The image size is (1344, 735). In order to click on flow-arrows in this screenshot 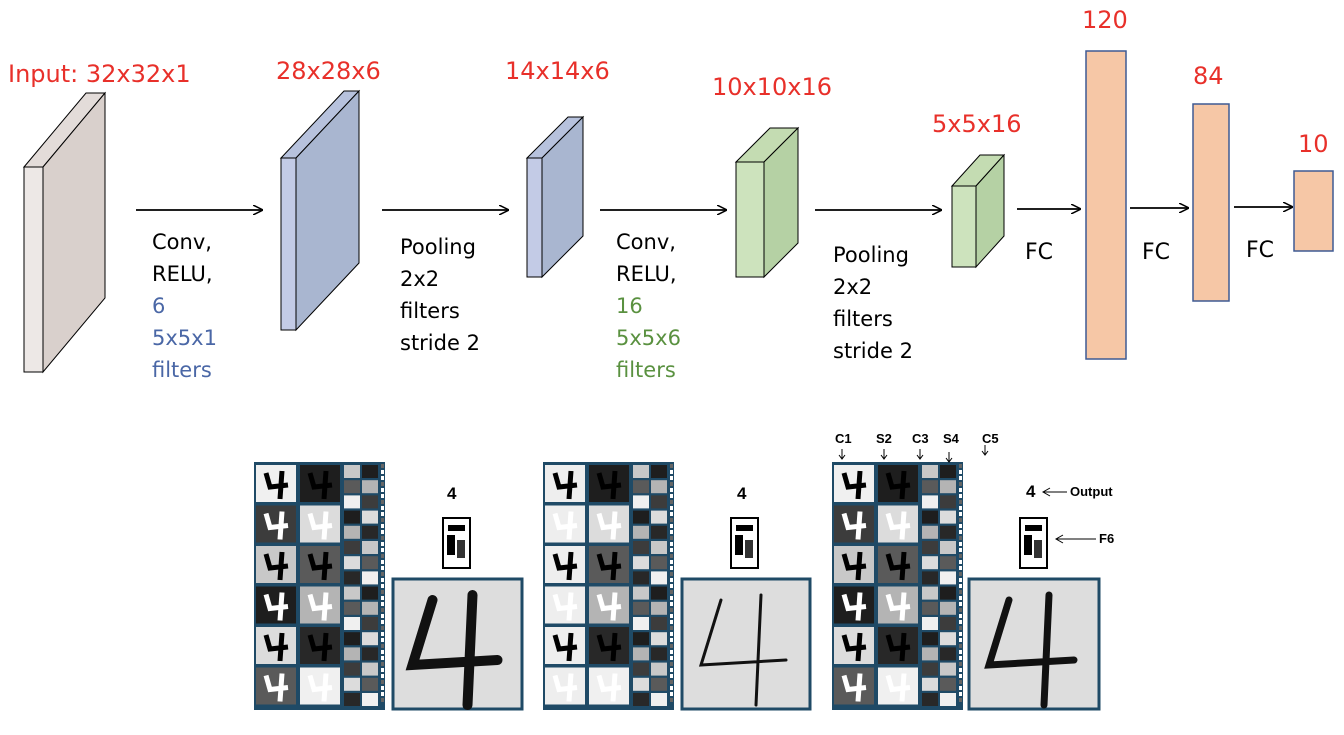, I will do `click(714, 208)`.